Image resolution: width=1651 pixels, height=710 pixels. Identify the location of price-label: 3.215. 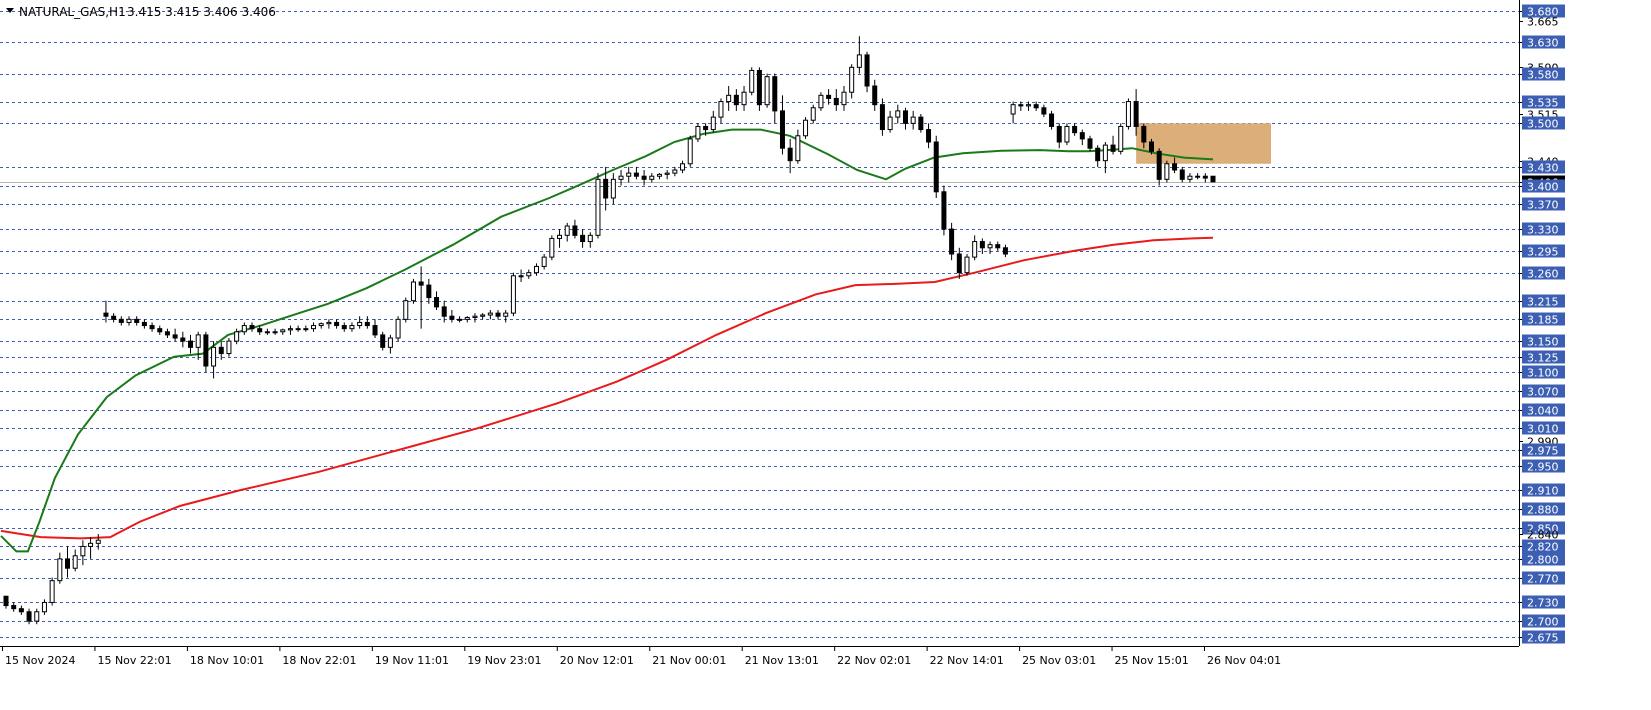
(1543, 302).